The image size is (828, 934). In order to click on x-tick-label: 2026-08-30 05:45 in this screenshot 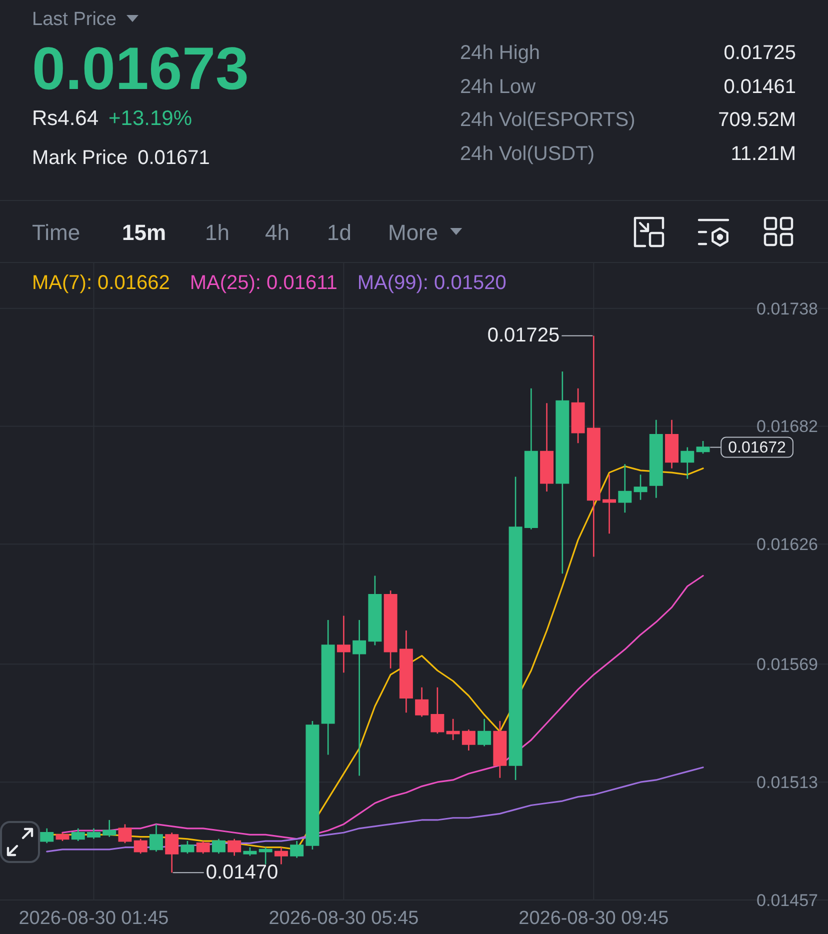, I will do `click(343, 918)`.